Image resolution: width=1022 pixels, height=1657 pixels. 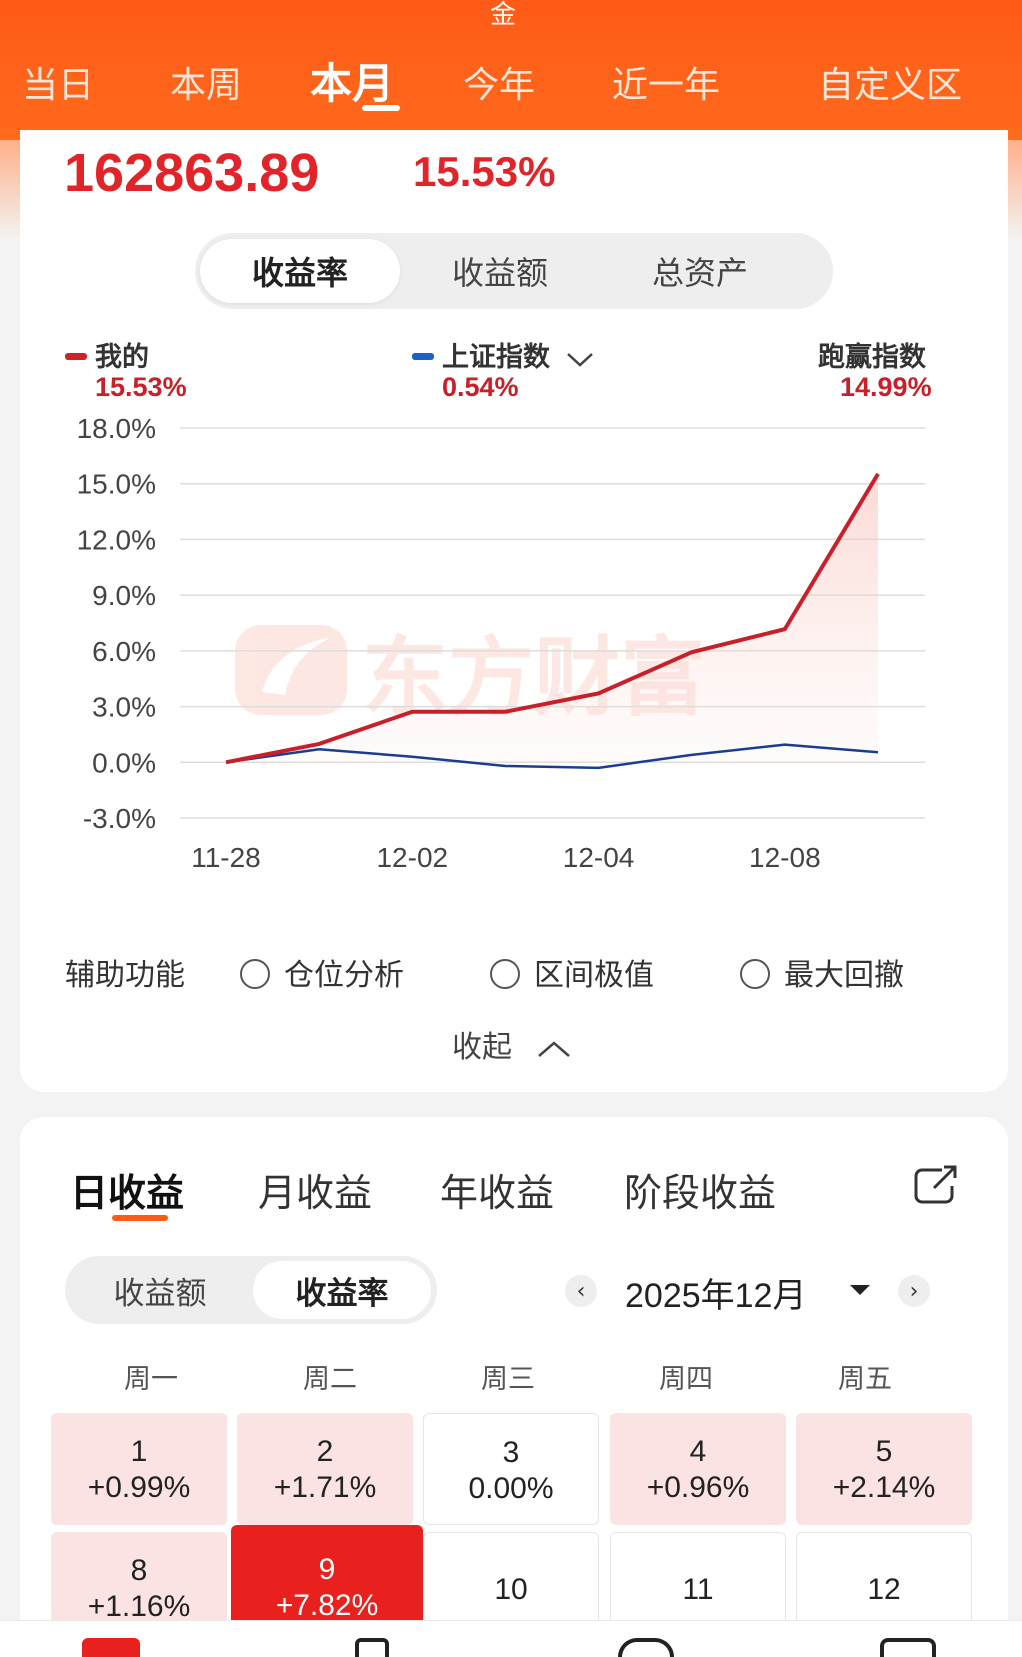 What do you see at coordinates (381, 108) in the screenshot?
I see `active-tab-underline` at bounding box center [381, 108].